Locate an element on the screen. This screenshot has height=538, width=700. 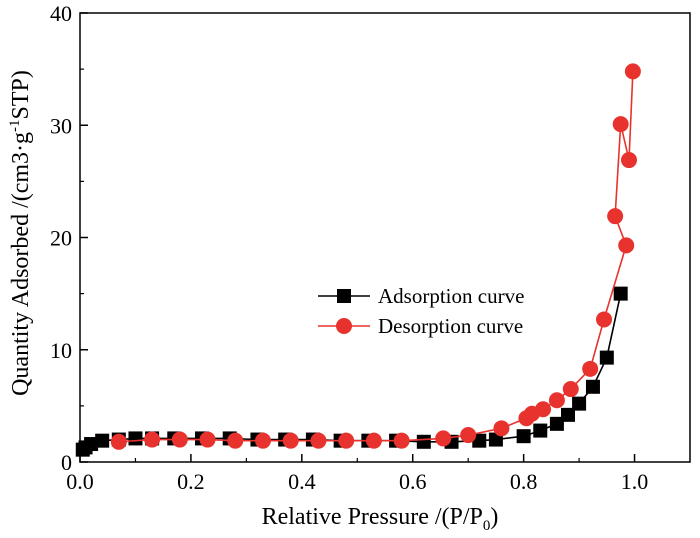
x-axis-title-close: ) is located at coordinates (494, 517).